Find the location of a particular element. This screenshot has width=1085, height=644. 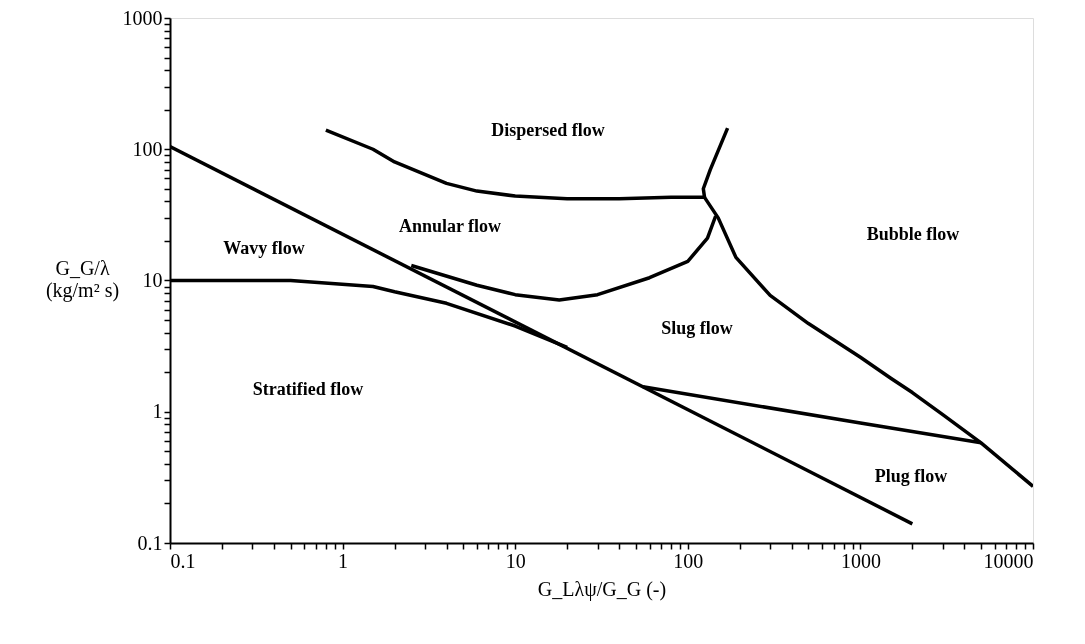

y-tick-label: 0.1 is located at coordinates (150, 542).